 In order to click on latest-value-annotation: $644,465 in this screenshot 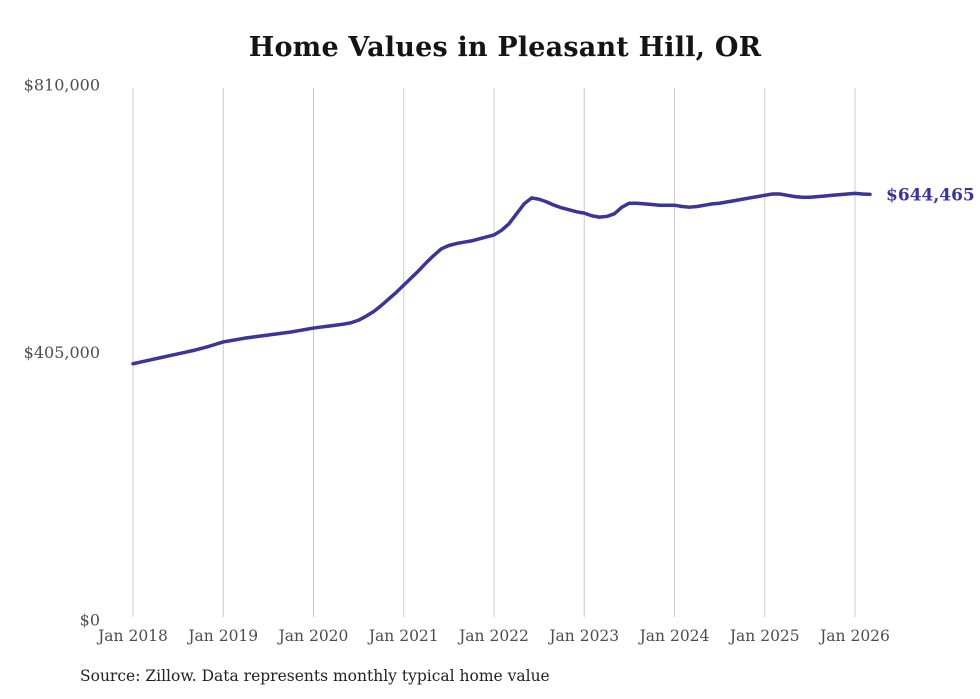, I will do `click(930, 195)`.